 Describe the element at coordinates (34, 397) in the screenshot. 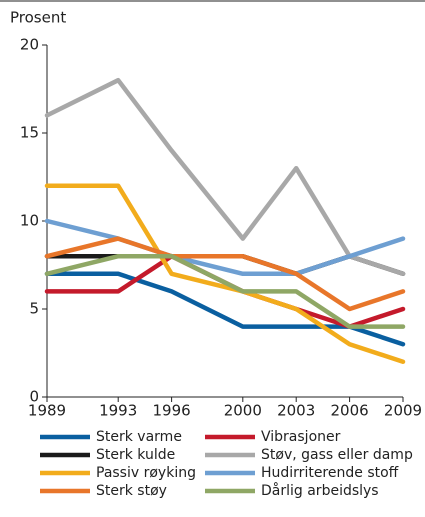

I see `y-tick-label: 0` at that location.